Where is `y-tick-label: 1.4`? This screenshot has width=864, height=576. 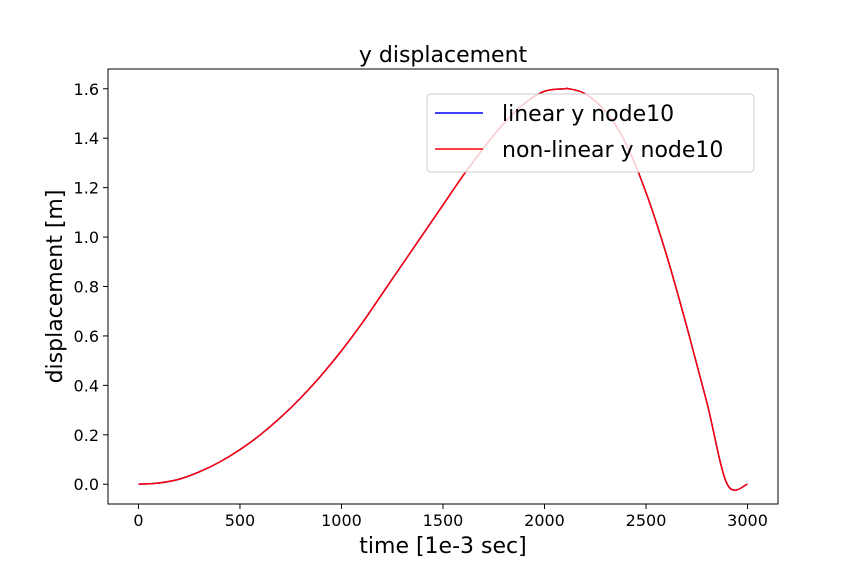
y-tick-label: 1.4 is located at coordinates (86, 138).